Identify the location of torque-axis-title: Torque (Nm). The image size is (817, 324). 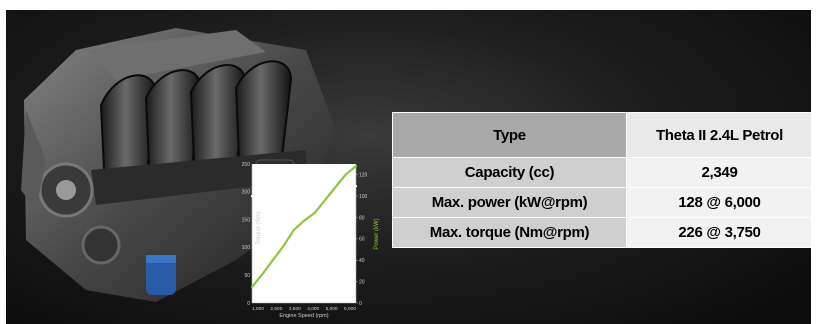
(259, 227).